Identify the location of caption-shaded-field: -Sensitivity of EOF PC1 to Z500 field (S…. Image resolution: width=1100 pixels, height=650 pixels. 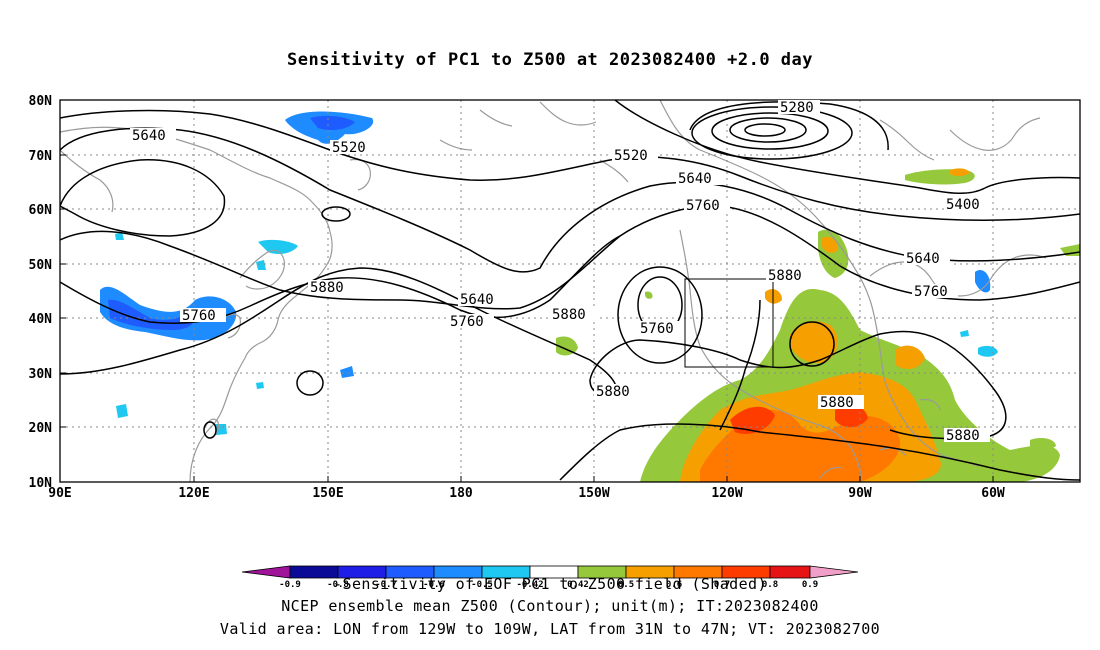
(550, 584).